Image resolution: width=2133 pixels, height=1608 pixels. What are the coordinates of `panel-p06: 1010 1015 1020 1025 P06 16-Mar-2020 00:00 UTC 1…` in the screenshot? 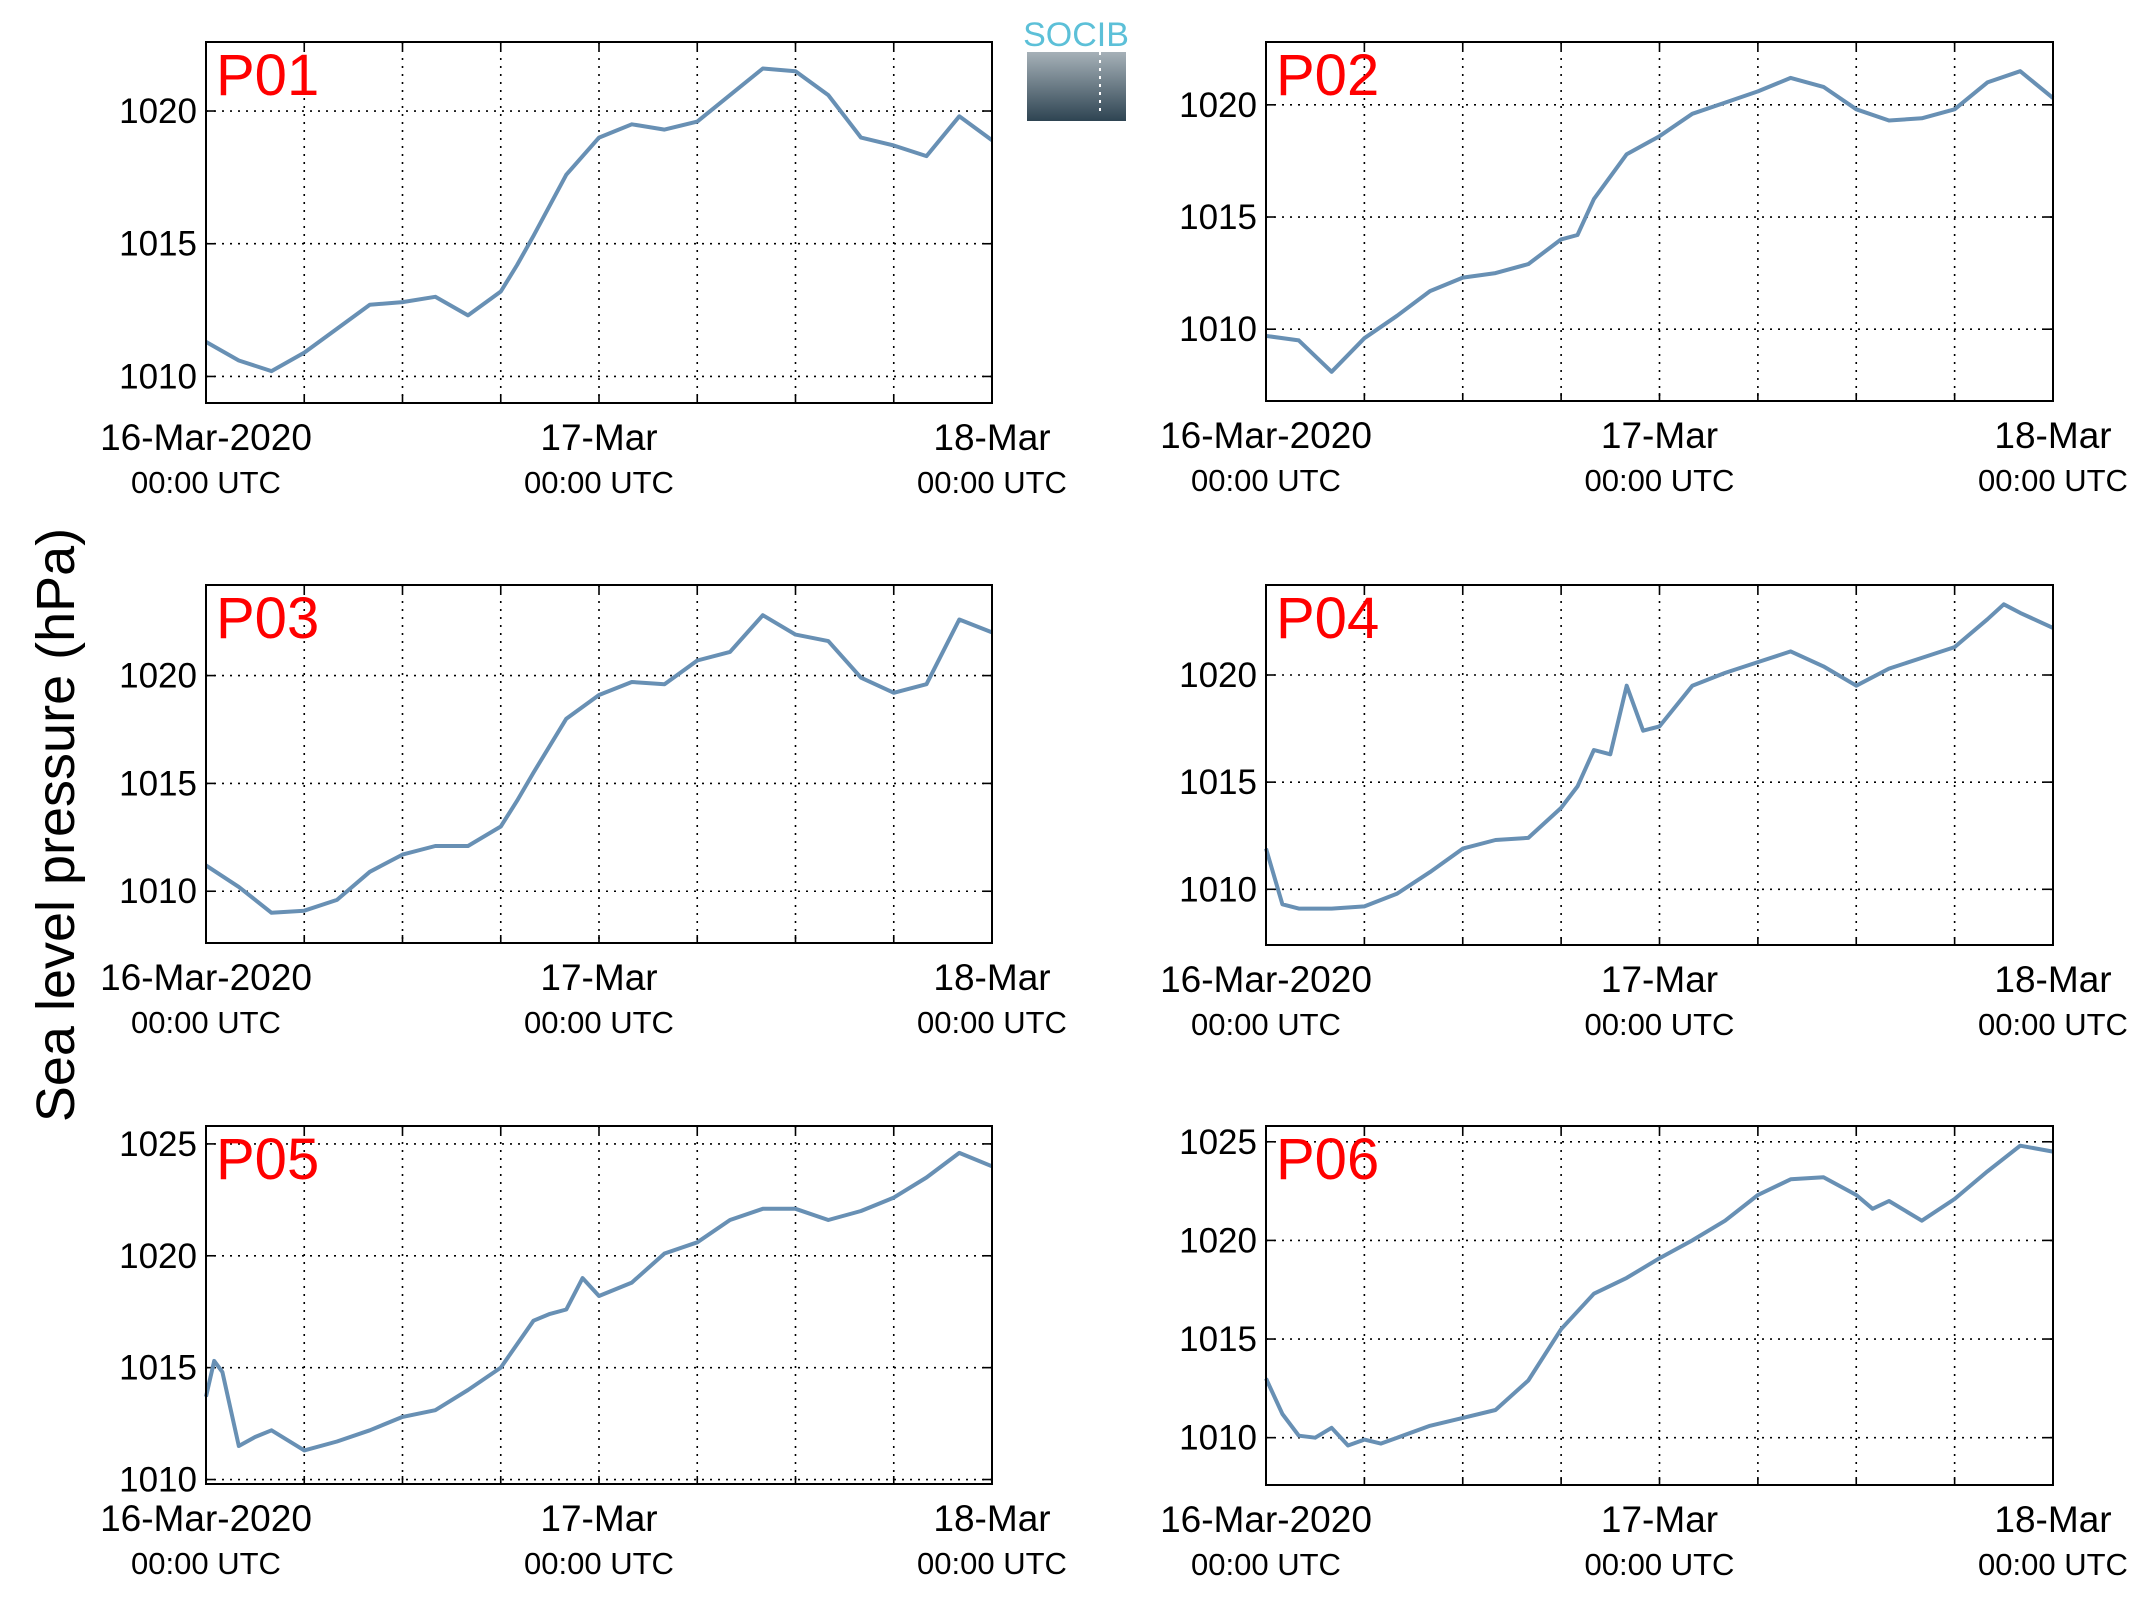 It's located at (1644, 1352).